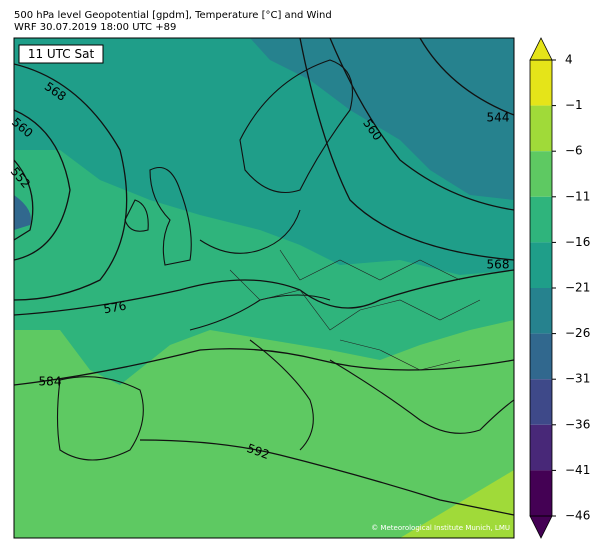 This screenshot has width=603, height=552. Describe the element at coordinates (574, 105) in the screenshot. I see `colorbar-tick-label: −1` at that location.